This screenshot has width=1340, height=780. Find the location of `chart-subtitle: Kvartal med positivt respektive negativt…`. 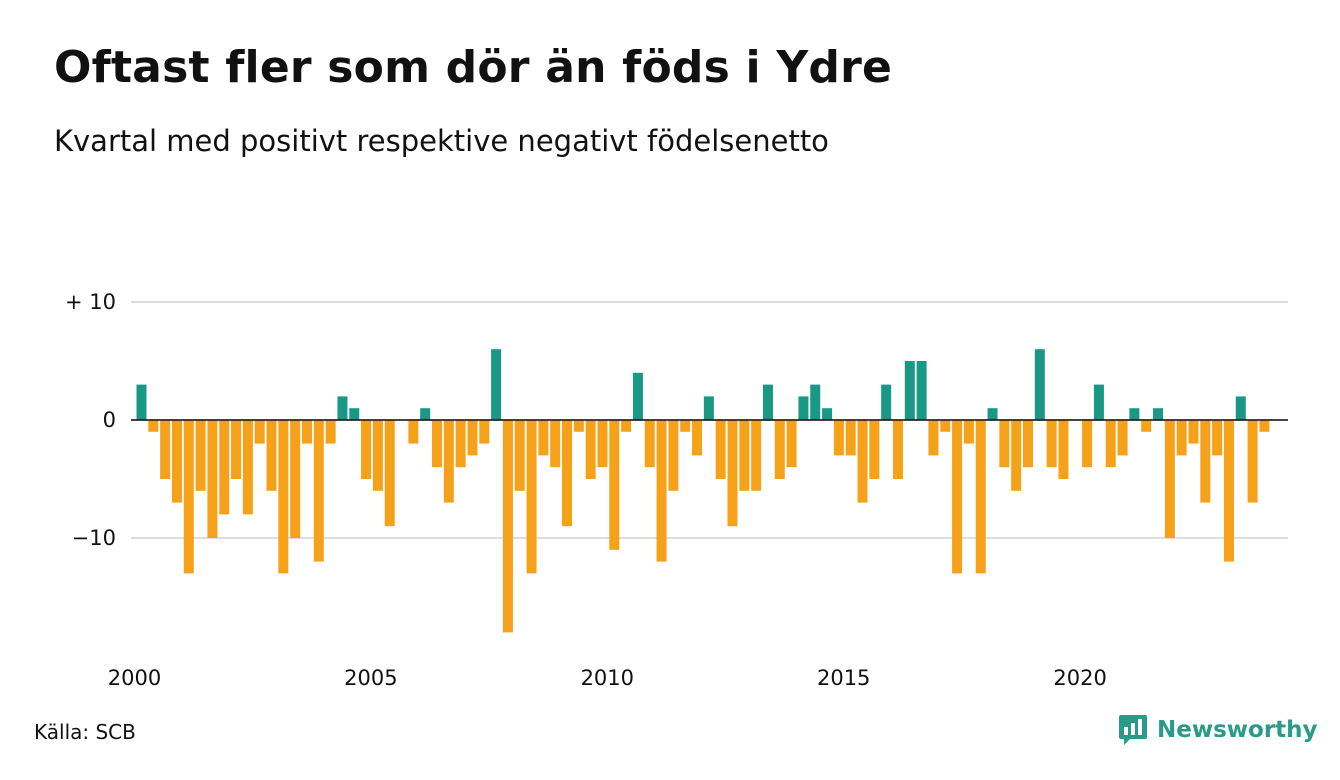

chart-subtitle: Kvartal med positivt respektive negativt… is located at coordinates (441, 141).